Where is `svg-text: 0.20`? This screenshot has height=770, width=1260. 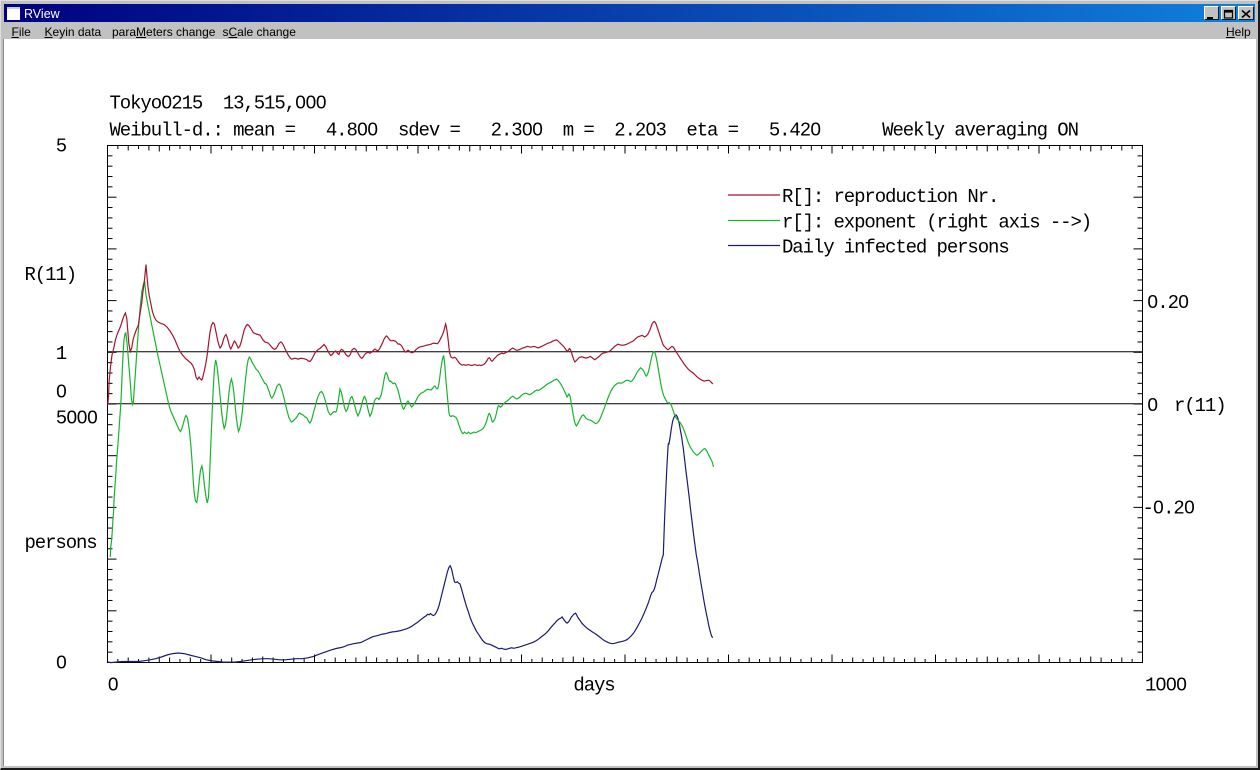 svg-text: 0.20 is located at coordinates (1168, 303).